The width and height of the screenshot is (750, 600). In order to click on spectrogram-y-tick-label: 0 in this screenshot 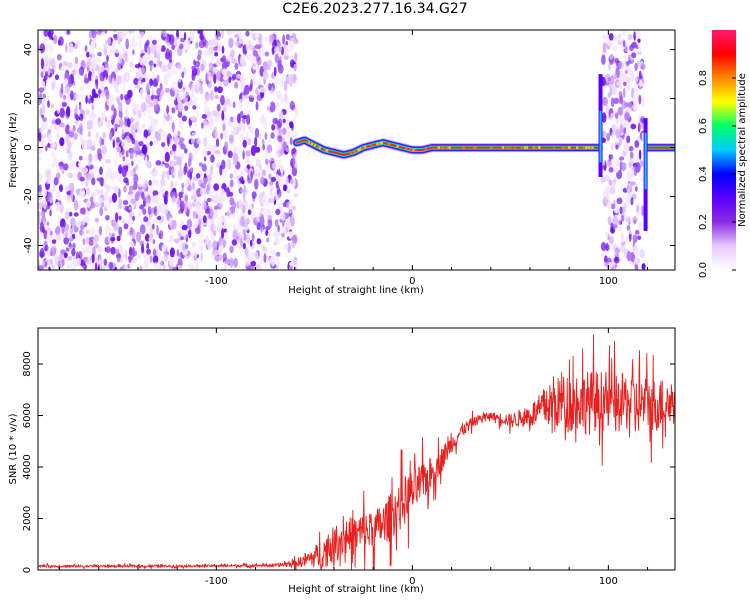, I will do `click(28, 147)`.